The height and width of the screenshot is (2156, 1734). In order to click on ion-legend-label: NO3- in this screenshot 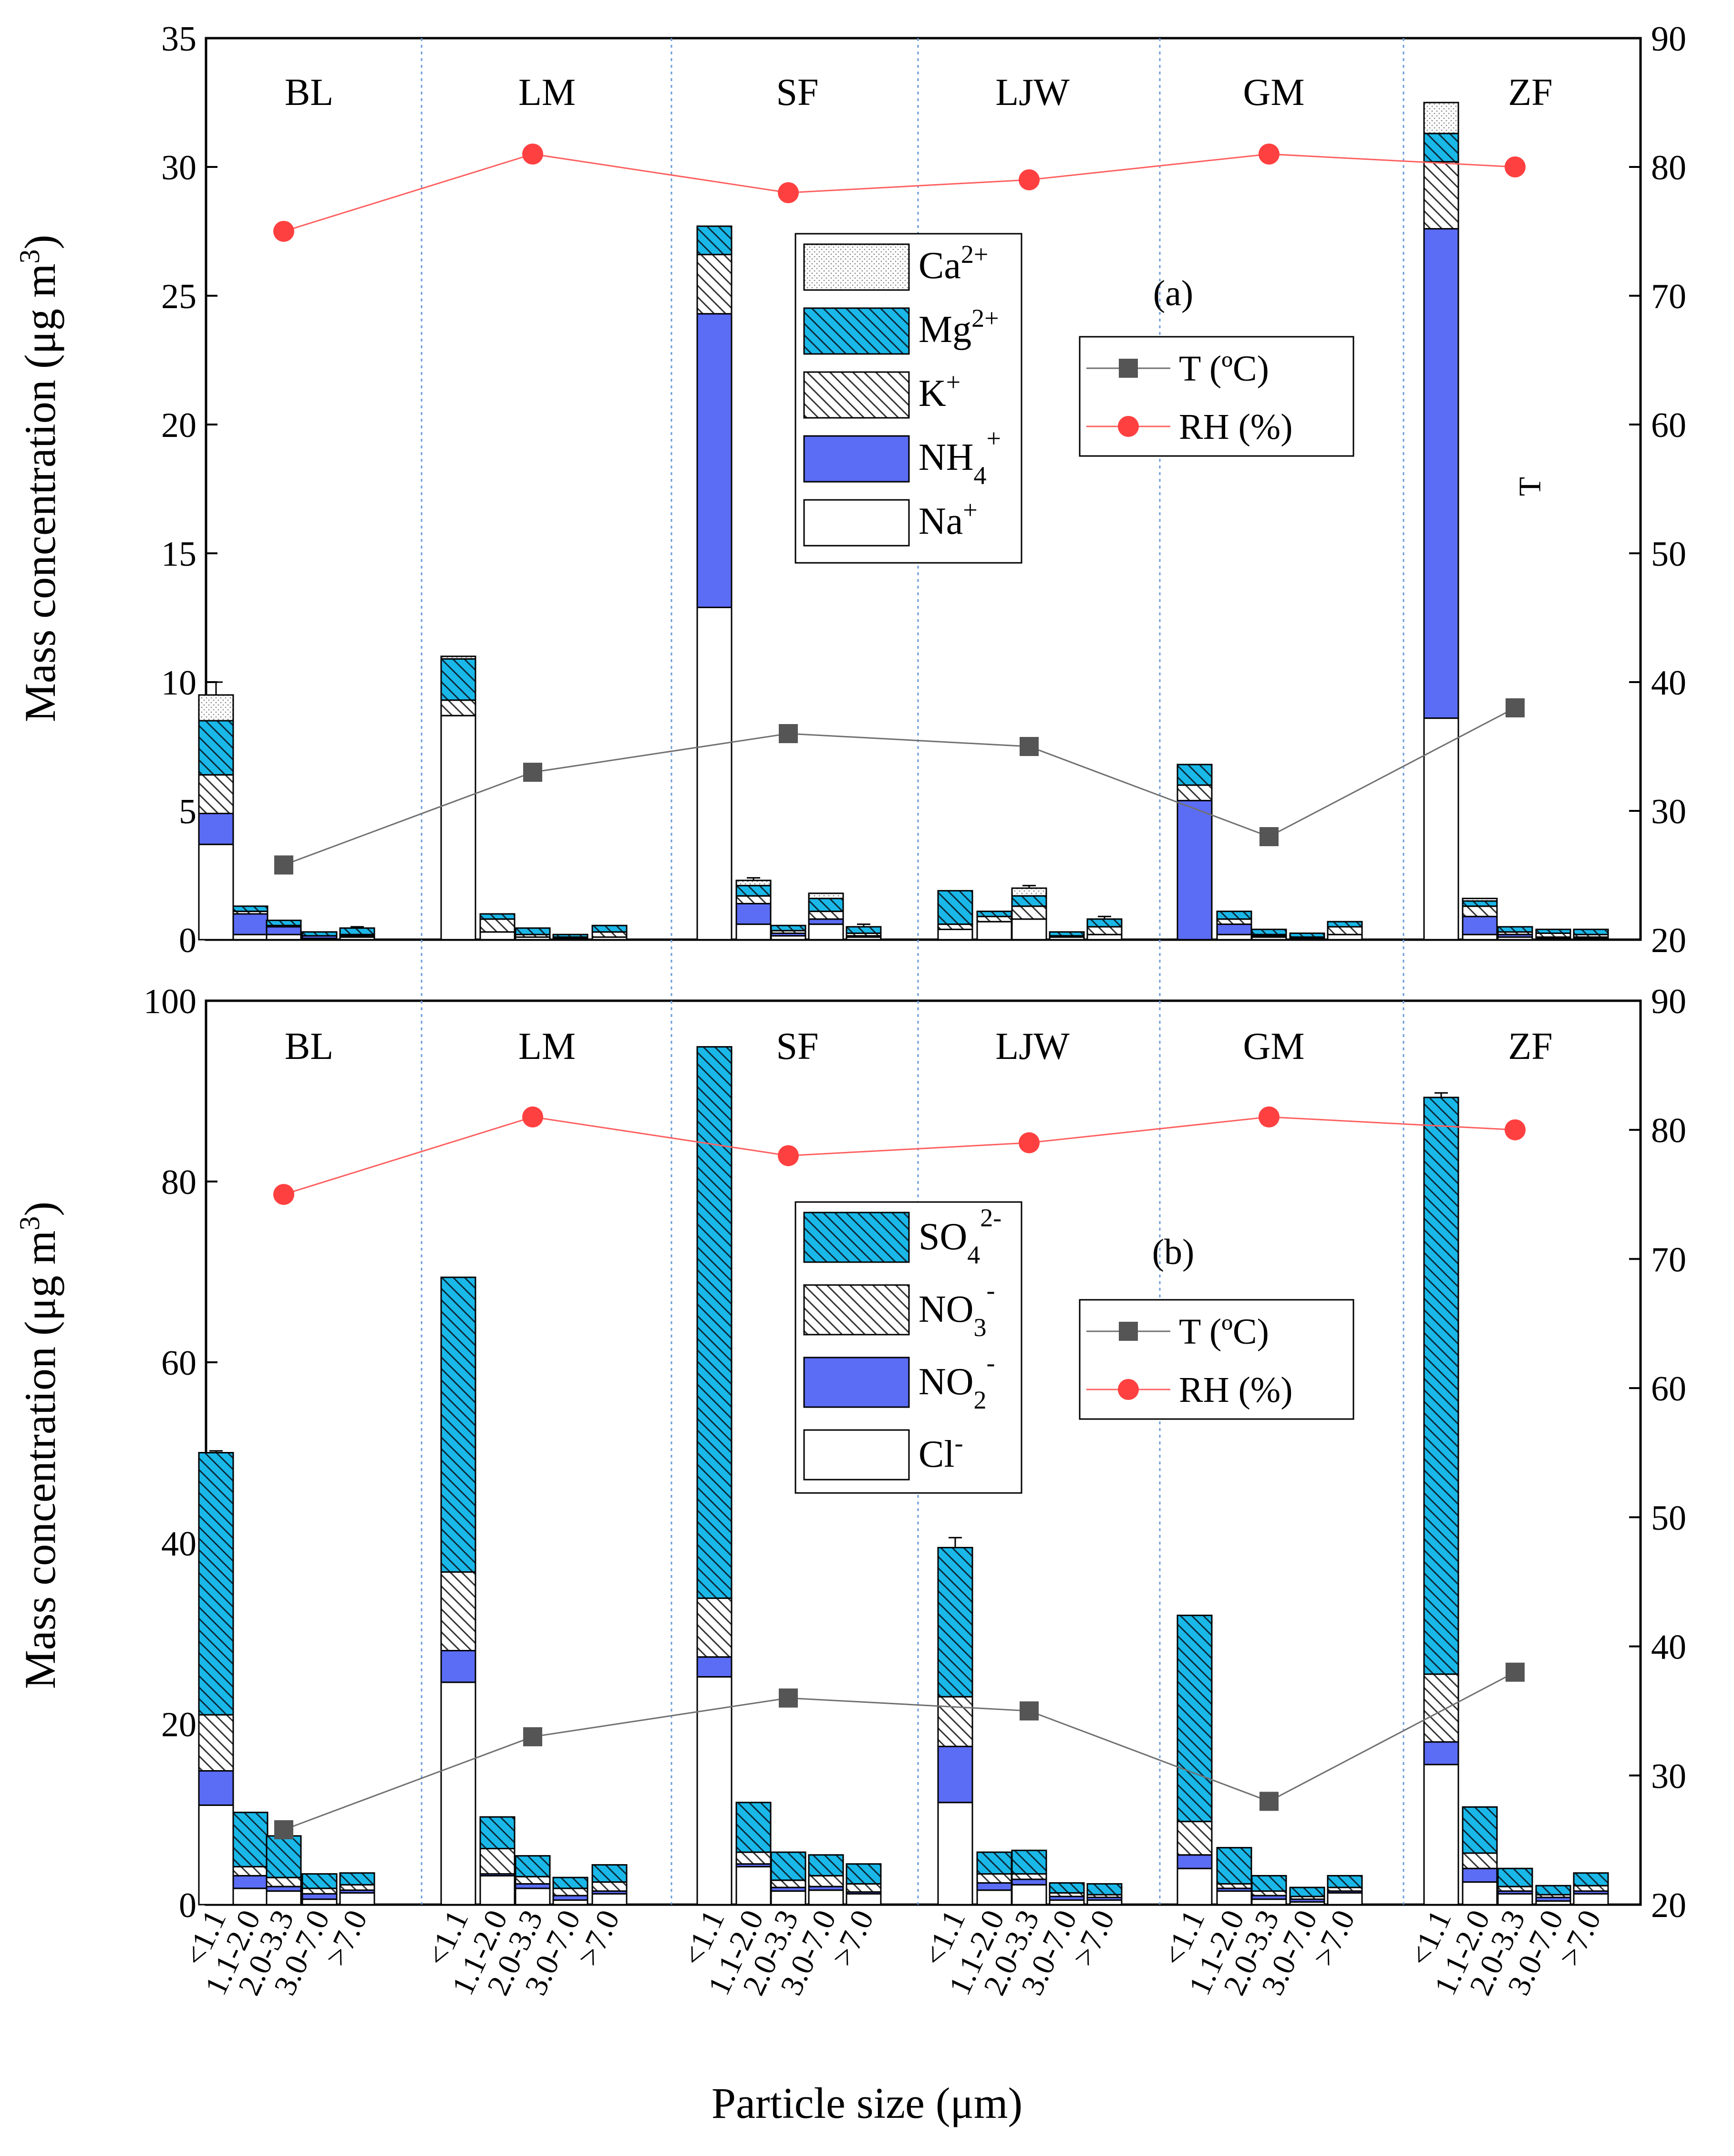, I will do `click(957, 1309)`.